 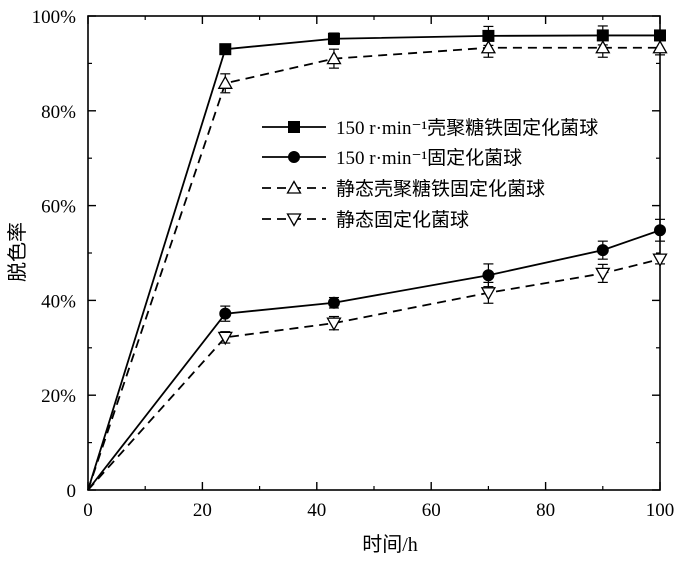 I want to click on x-tick-label: 100, so click(x=660, y=510).